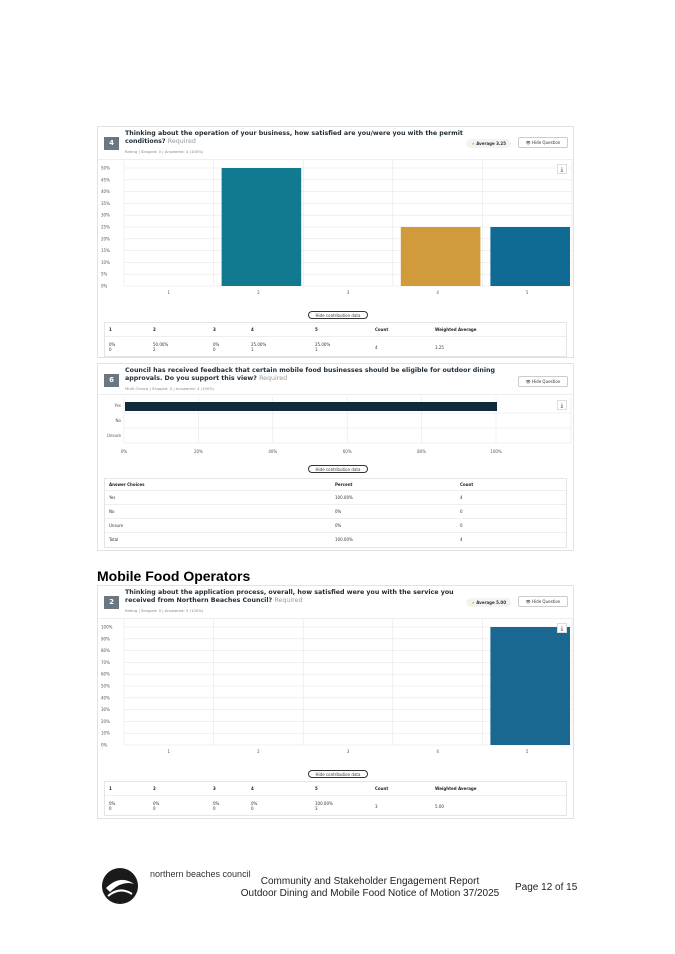 The width and height of the screenshot is (675, 954). What do you see at coordinates (348, 751) in the screenshot?
I see `x-tick-label: 3` at bounding box center [348, 751].